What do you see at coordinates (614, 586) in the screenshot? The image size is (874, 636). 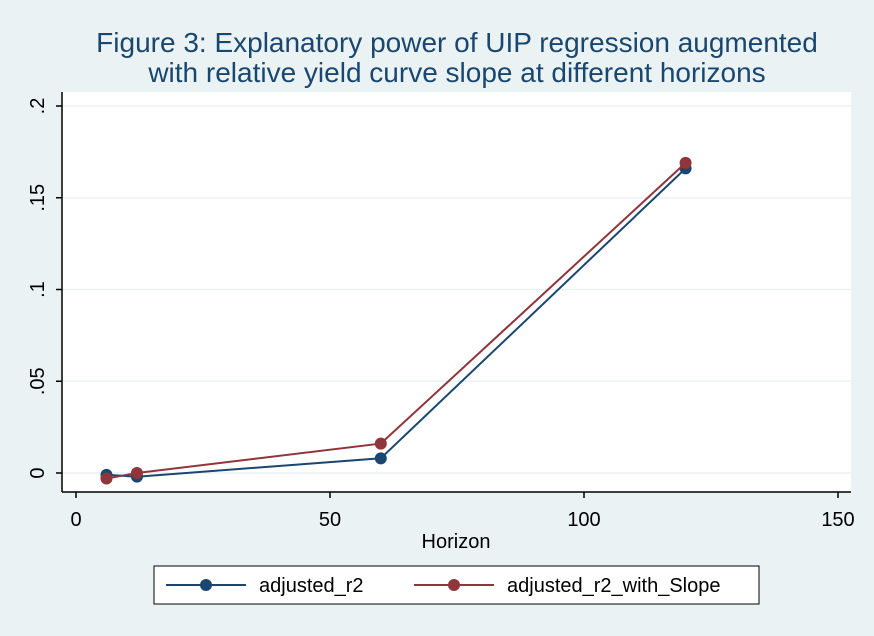 I see `legend-label-adjusted-r2-with-slope: adjusted_r2_with_Slope` at bounding box center [614, 586].